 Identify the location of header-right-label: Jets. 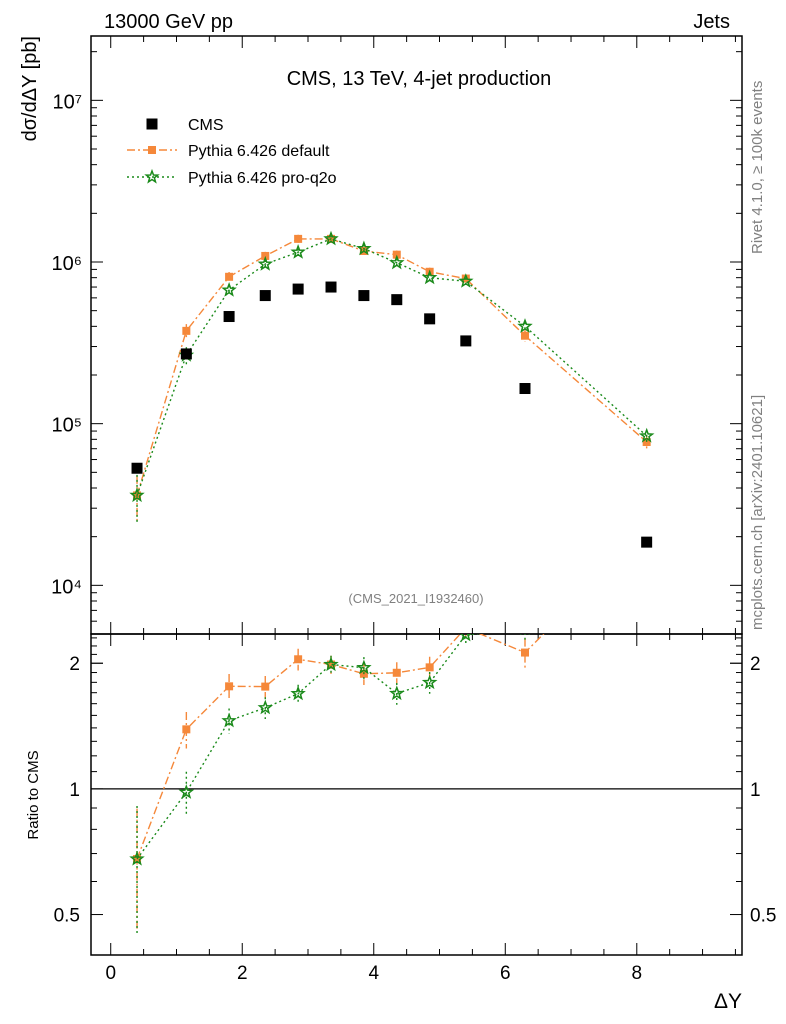
(711, 22).